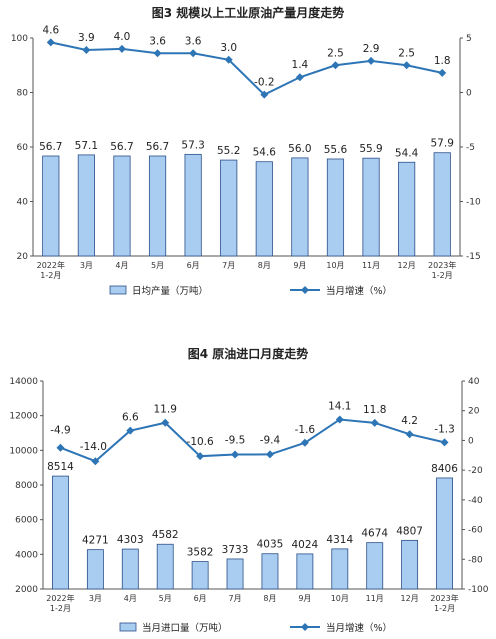 The height and width of the screenshot is (639, 496). I want to click on legend-line-marker, so click(305, 627).